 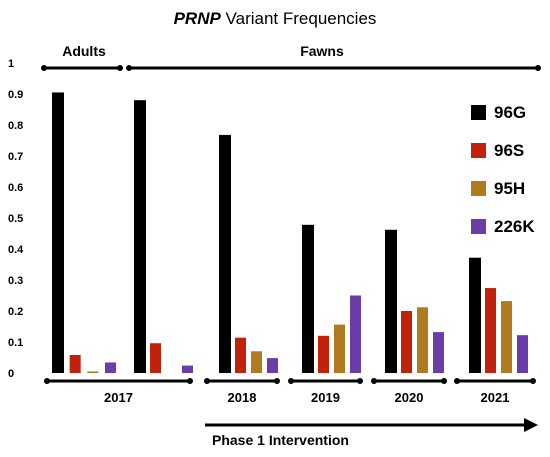 What do you see at coordinates (242, 397) in the screenshot?
I see `year-label: 2018` at bounding box center [242, 397].